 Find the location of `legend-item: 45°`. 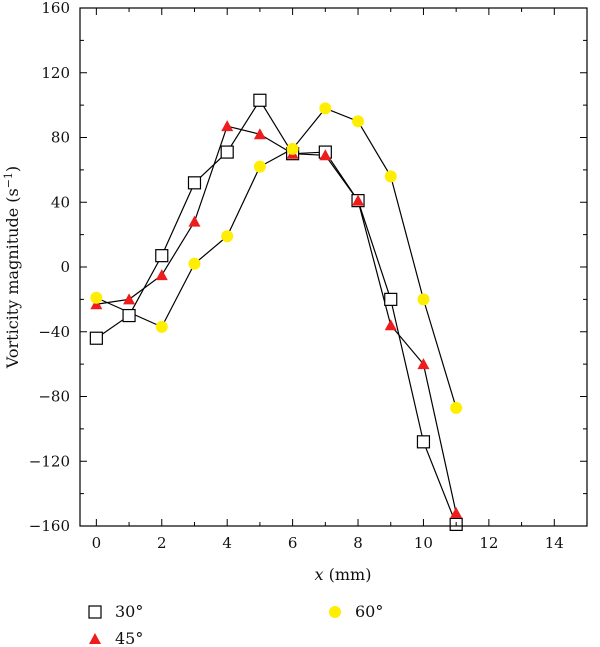

legend-item: 45° is located at coordinates (116, 638).